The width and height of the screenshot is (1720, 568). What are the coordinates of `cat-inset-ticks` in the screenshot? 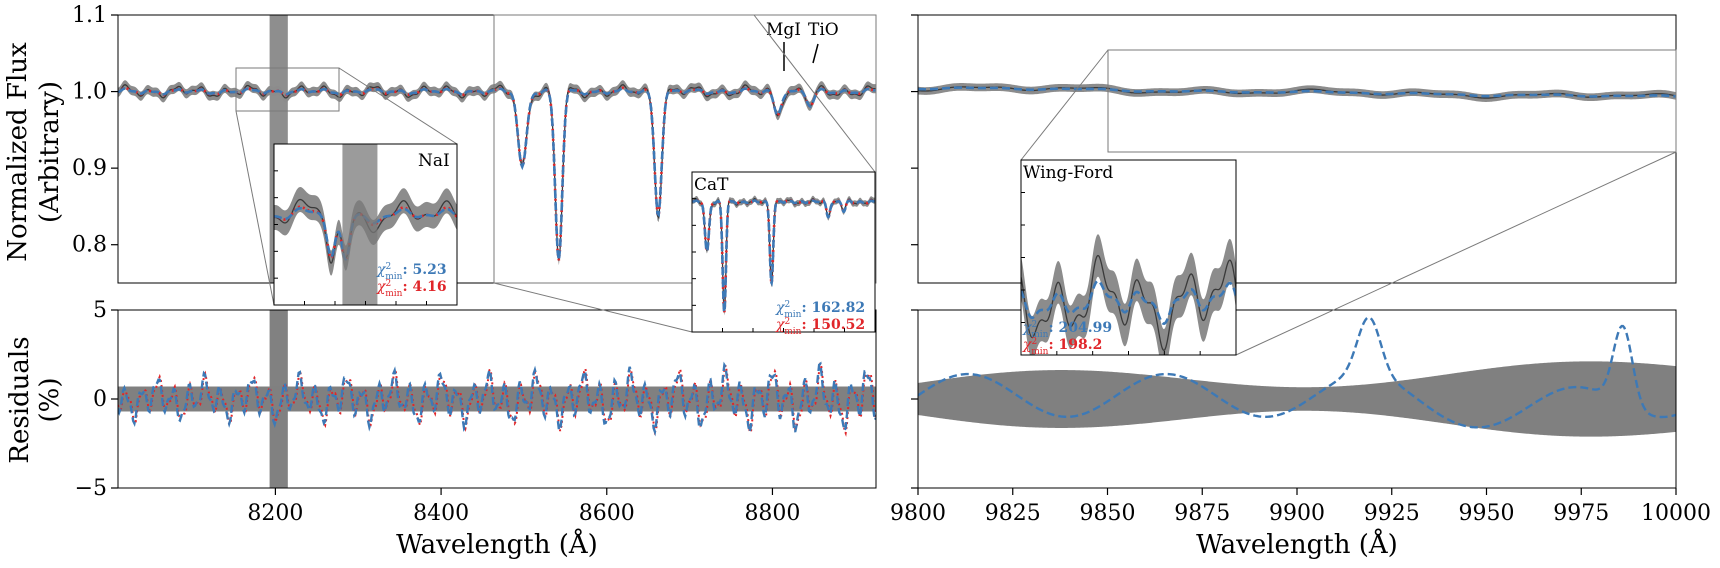 It's located at (768, 265).